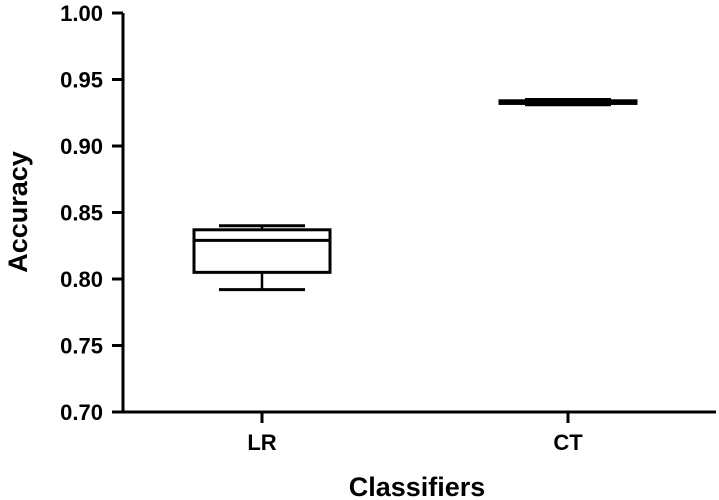 The image size is (719, 500). I want to click on box-lr, so click(262, 258).